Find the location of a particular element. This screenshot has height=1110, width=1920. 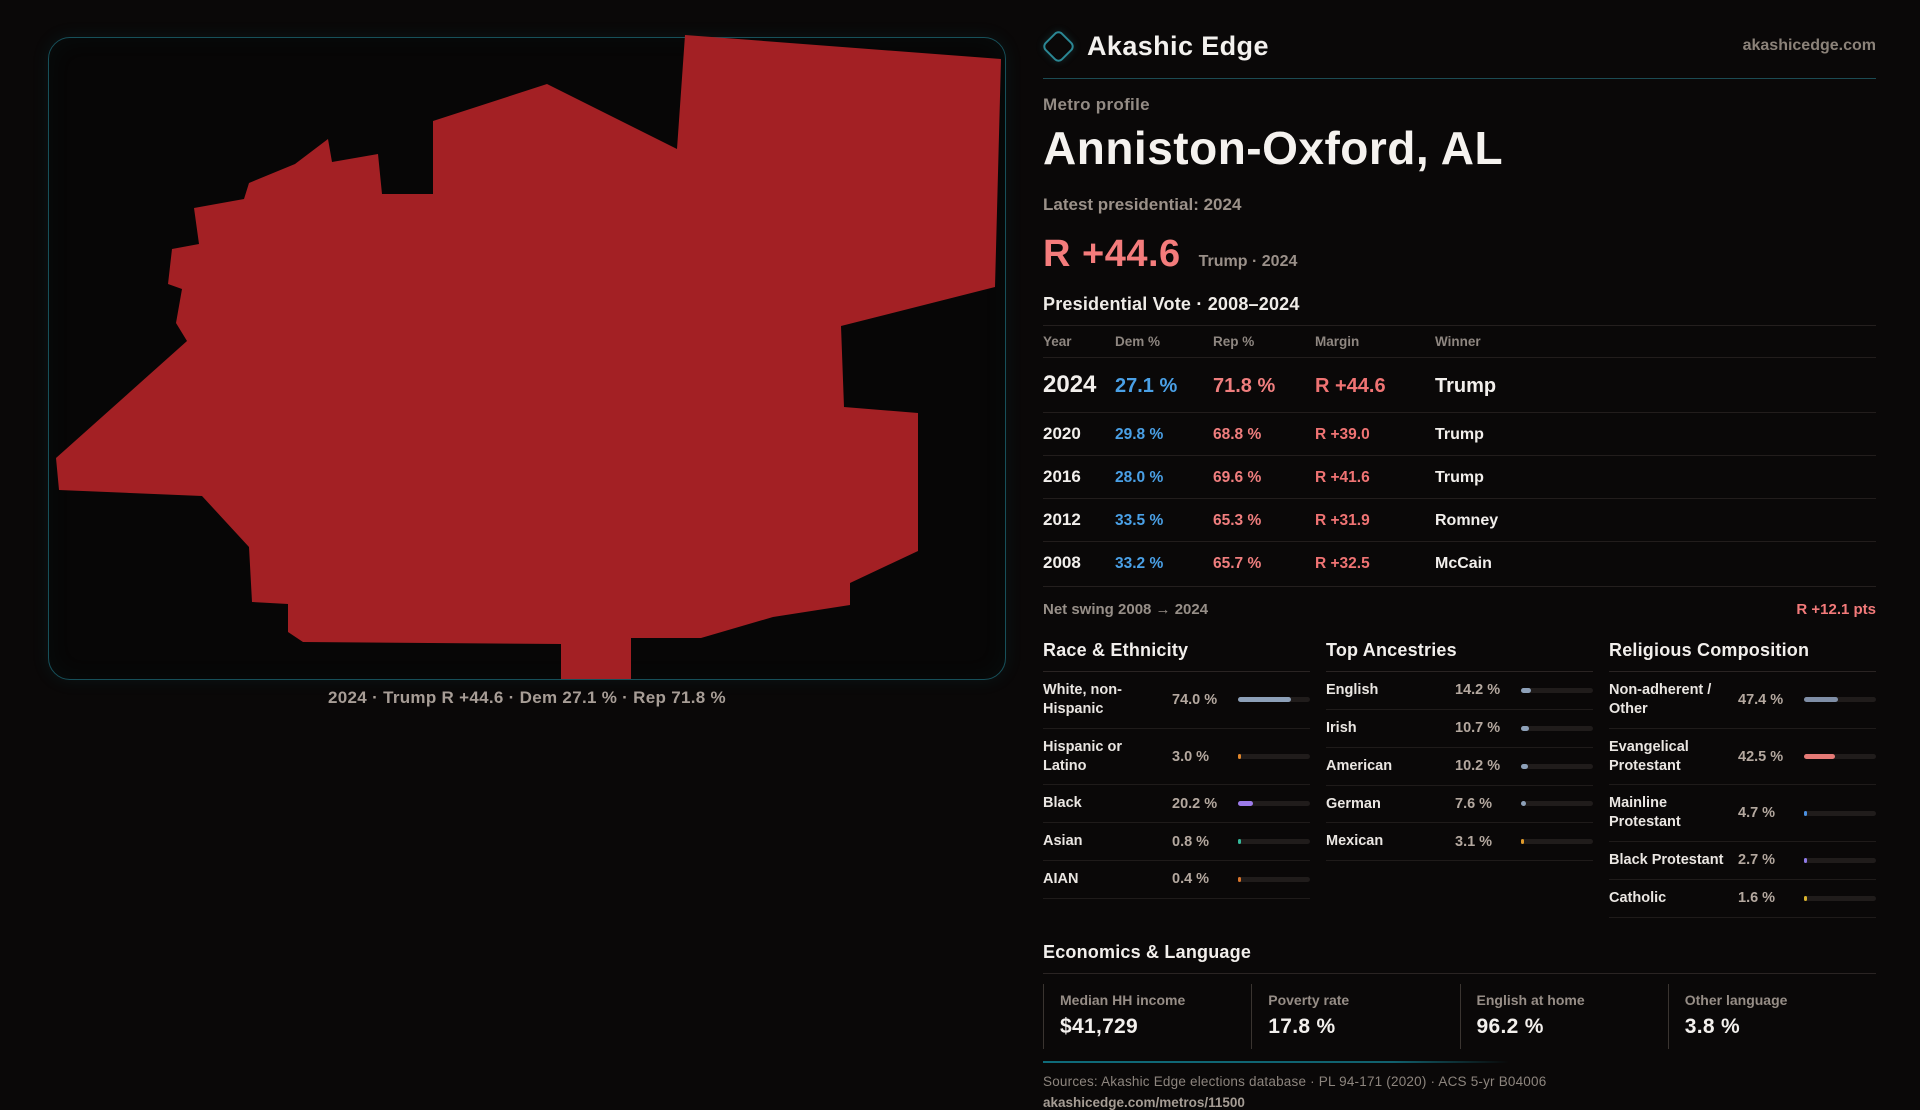

demo-label: Evangelical Protestant is located at coordinates (1649, 756).